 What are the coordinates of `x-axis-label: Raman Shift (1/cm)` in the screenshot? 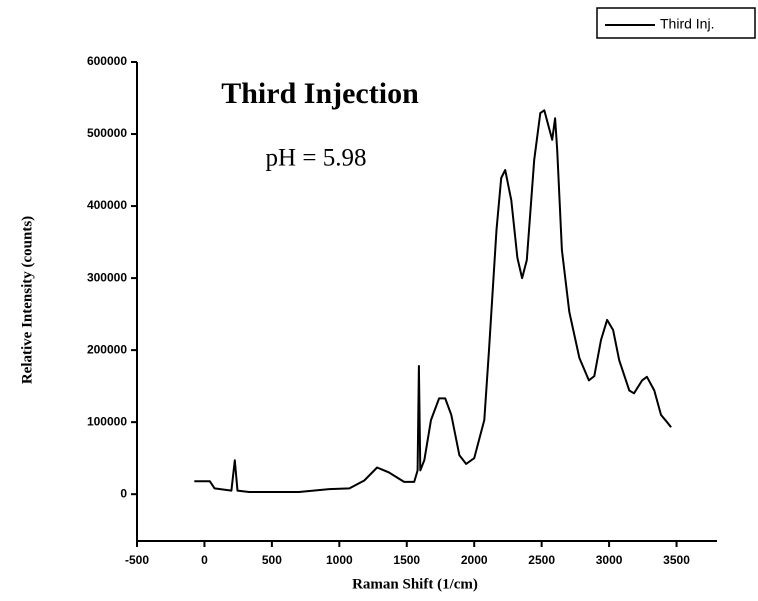 It's located at (415, 584).